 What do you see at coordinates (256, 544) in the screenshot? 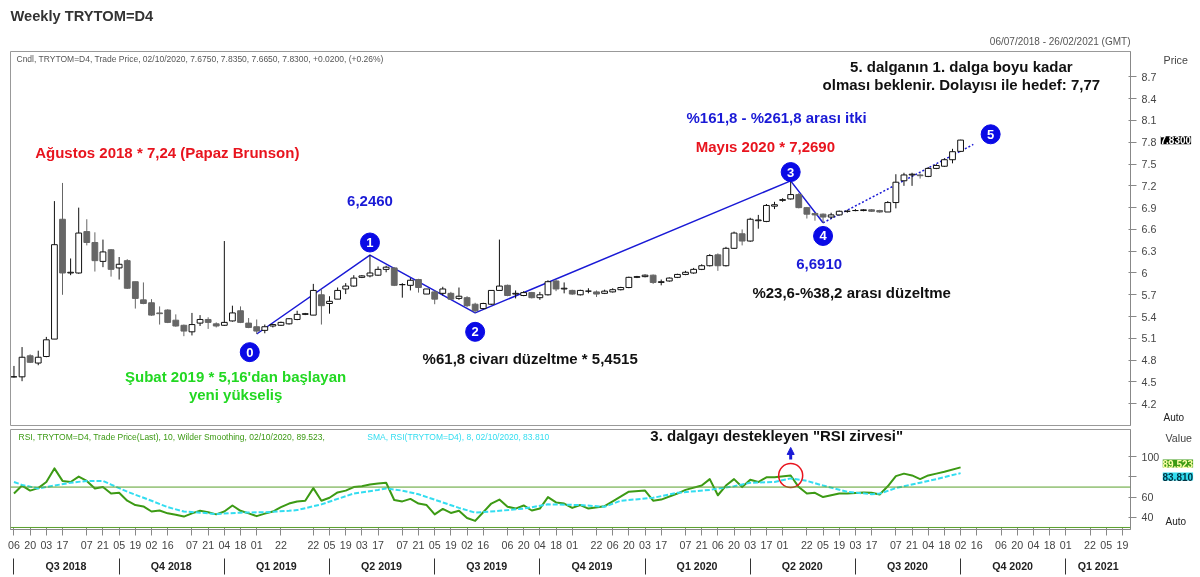
I see `x-tick-label: 01` at bounding box center [256, 544].